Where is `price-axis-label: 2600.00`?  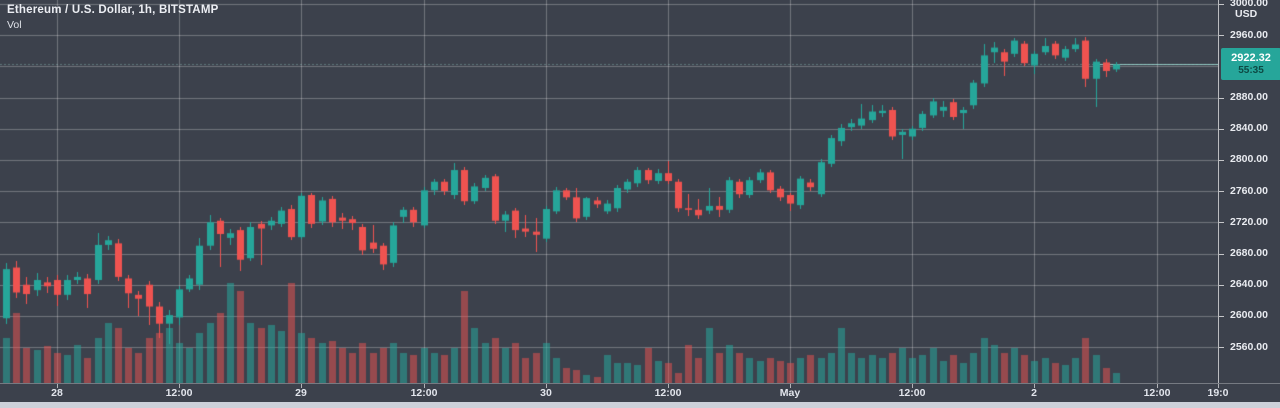
price-axis-label: 2600.00 is located at coordinates (1249, 315).